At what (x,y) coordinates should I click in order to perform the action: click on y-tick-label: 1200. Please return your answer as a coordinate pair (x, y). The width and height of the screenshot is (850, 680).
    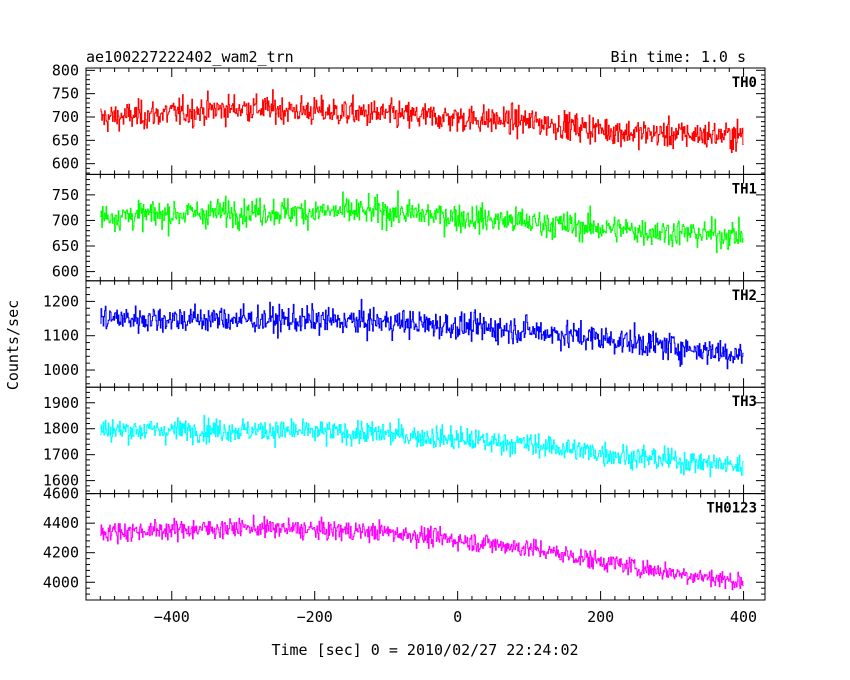
    Looking at the image, I should click on (61, 301).